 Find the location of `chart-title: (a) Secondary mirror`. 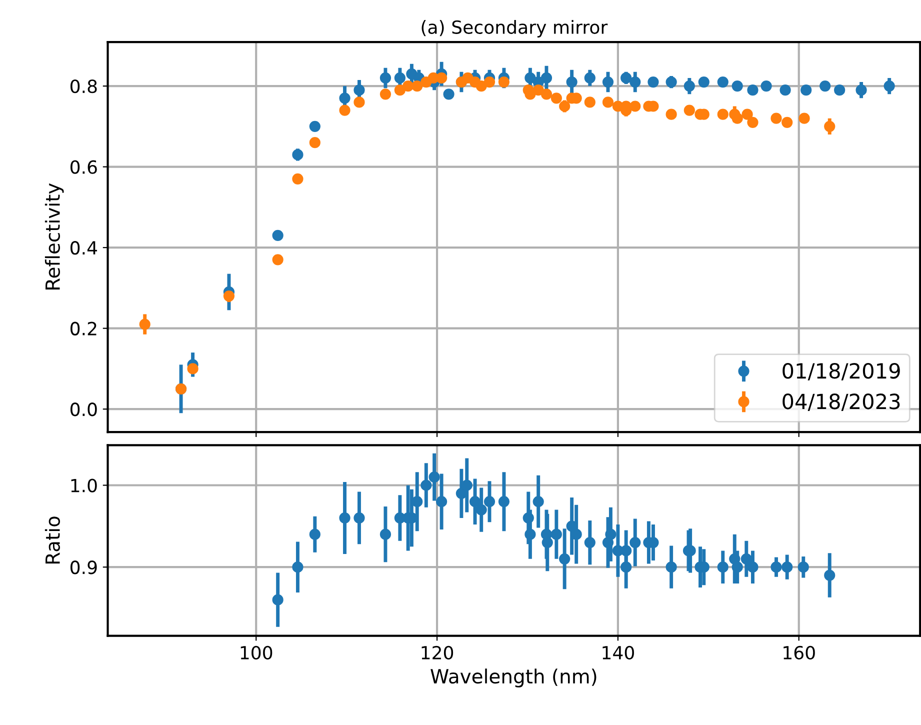

chart-title: (a) Secondary mirror is located at coordinates (515, 29).